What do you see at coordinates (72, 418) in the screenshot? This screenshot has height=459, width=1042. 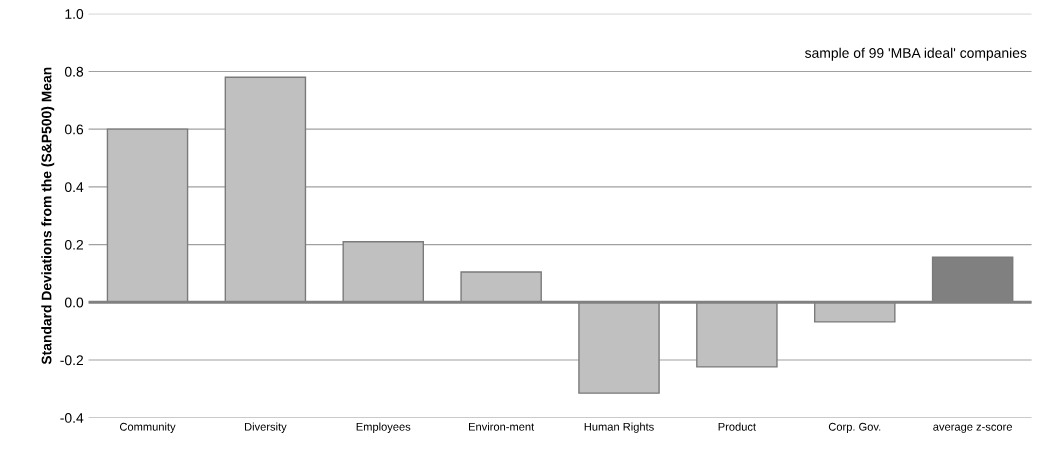 I see `y-tick-label: -0.4` at bounding box center [72, 418].